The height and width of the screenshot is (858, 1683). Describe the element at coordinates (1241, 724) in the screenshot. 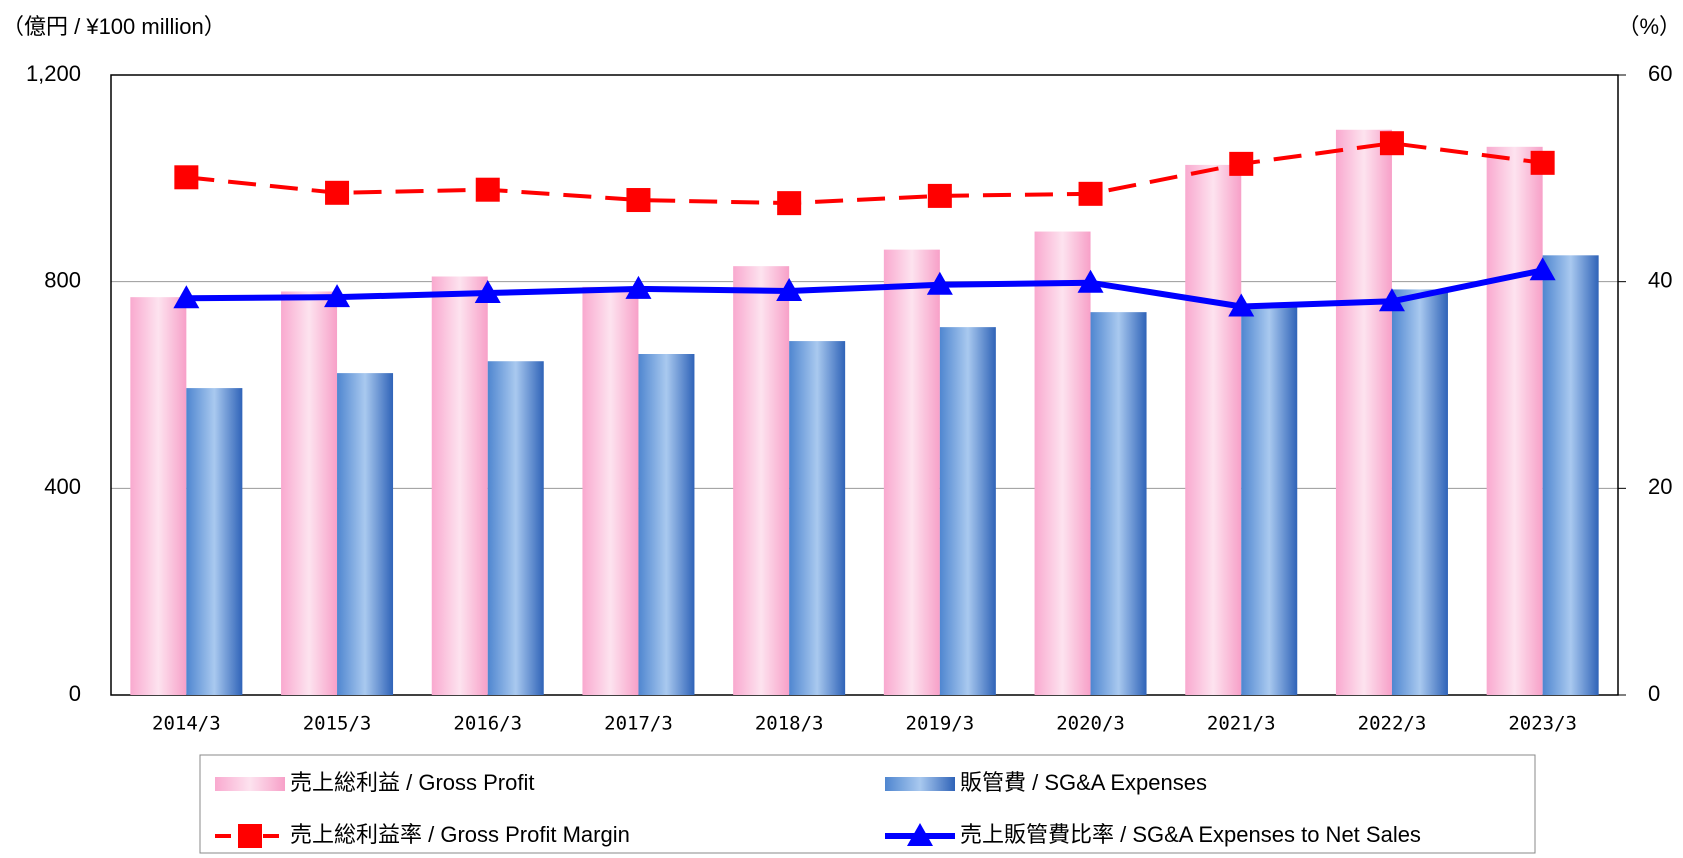

I see `x-tick-label: 2021/3` at that location.